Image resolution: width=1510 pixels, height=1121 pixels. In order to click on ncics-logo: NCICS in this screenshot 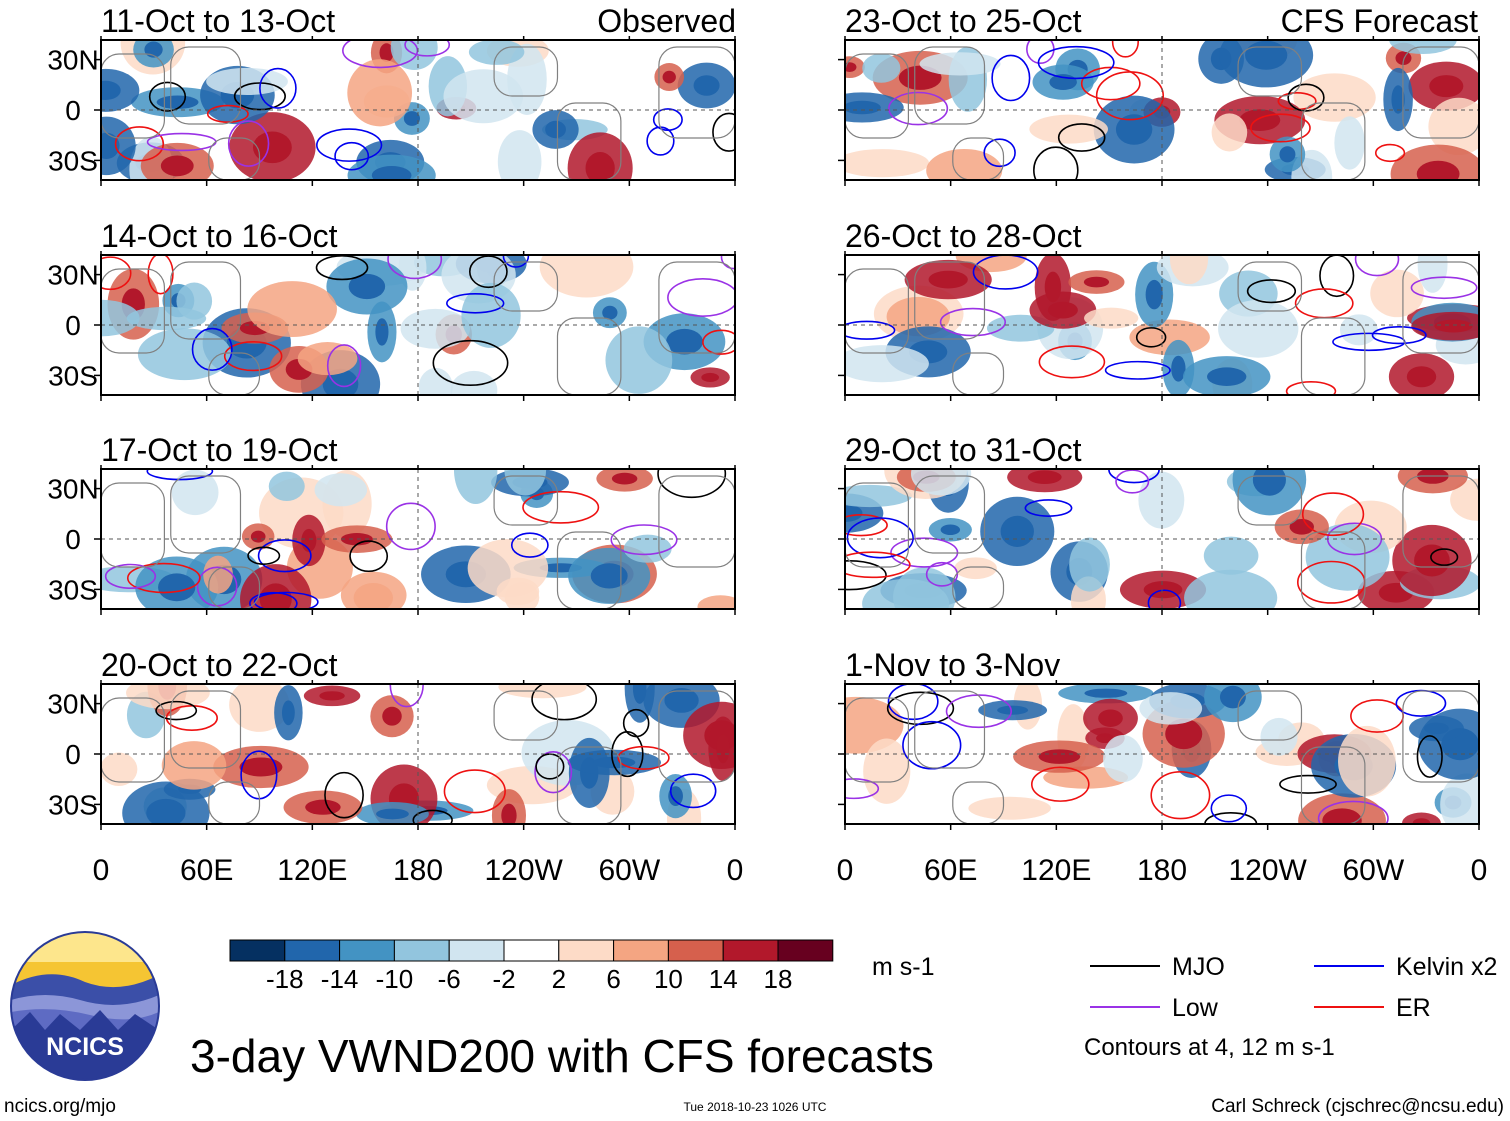, I will do `click(85, 1006)`.